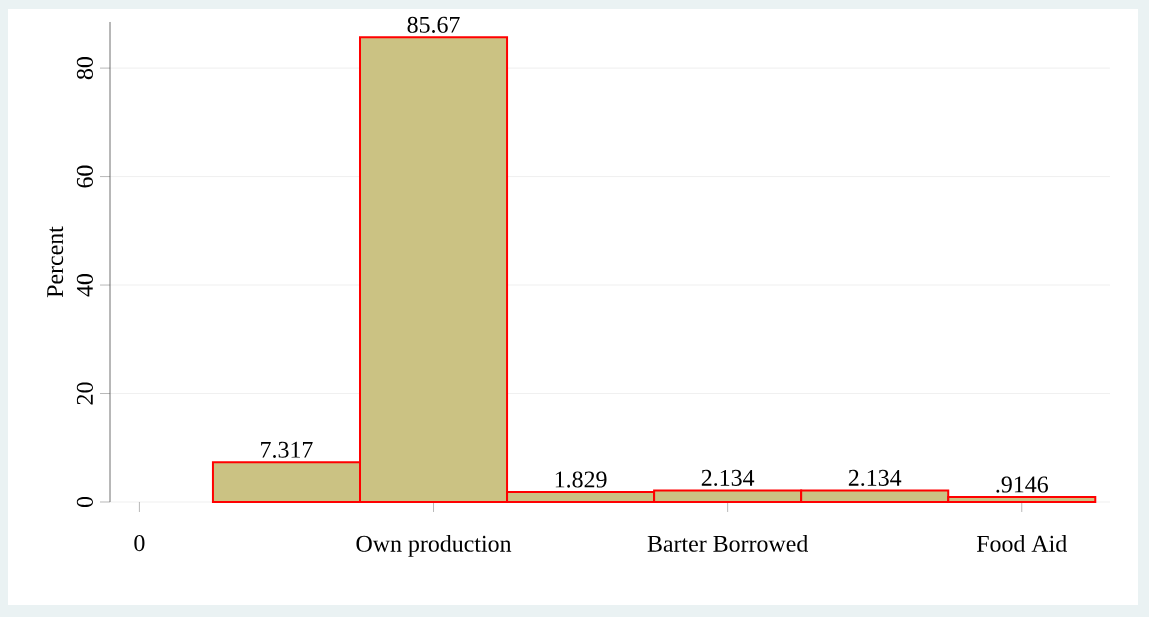 The width and height of the screenshot is (1149, 617). I want to click on x-tick-label: Food Aid, so click(1021, 543).